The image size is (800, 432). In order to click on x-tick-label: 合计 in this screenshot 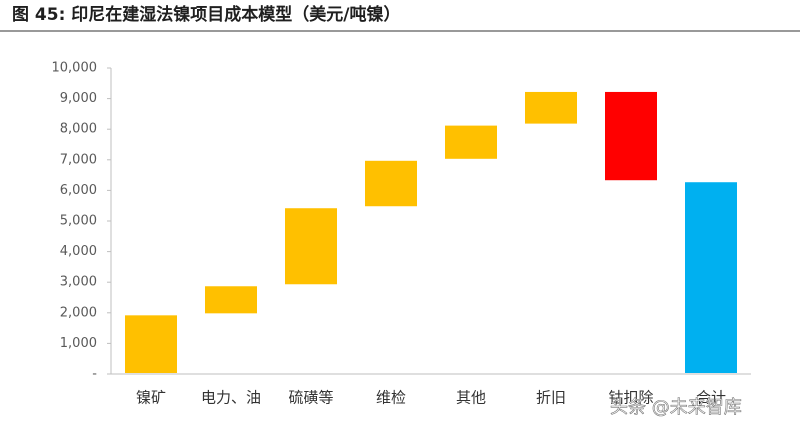, I will do `click(711, 398)`.